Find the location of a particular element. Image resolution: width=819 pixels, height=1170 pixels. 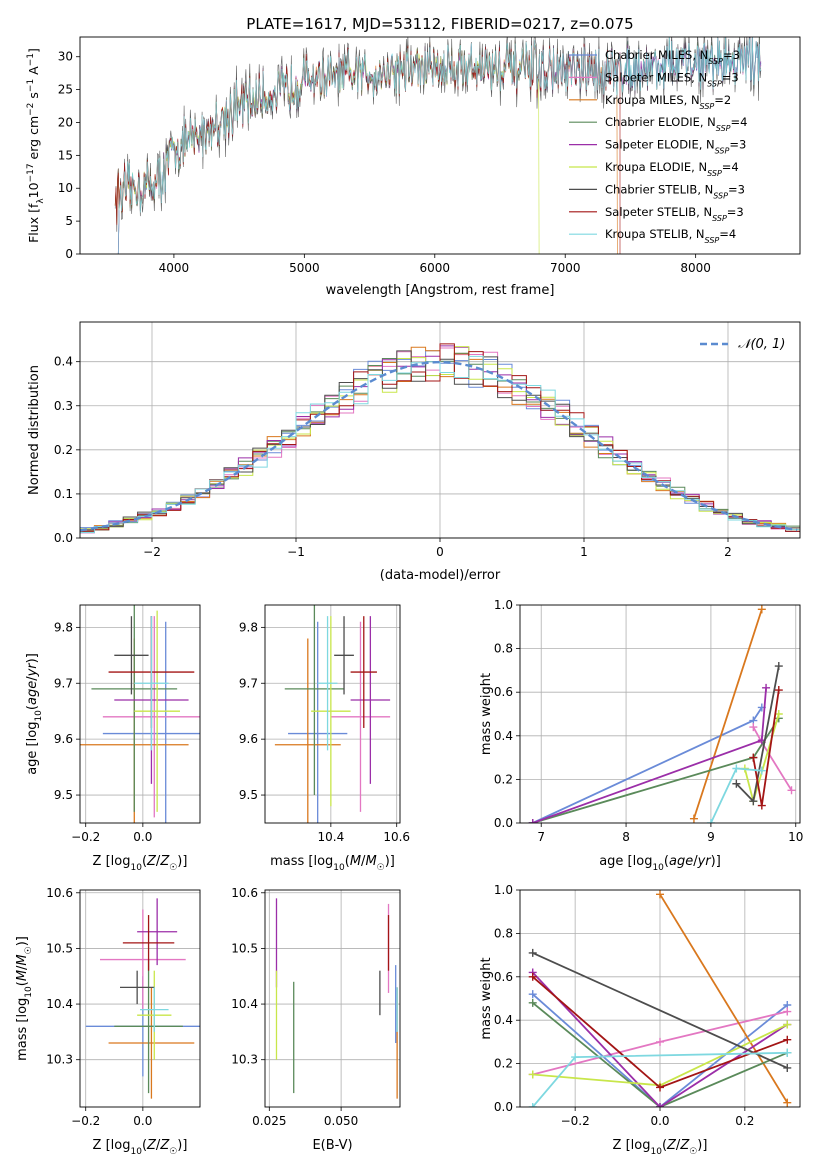

y-tick-label: 0.8 is located at coordinates (503, 933).